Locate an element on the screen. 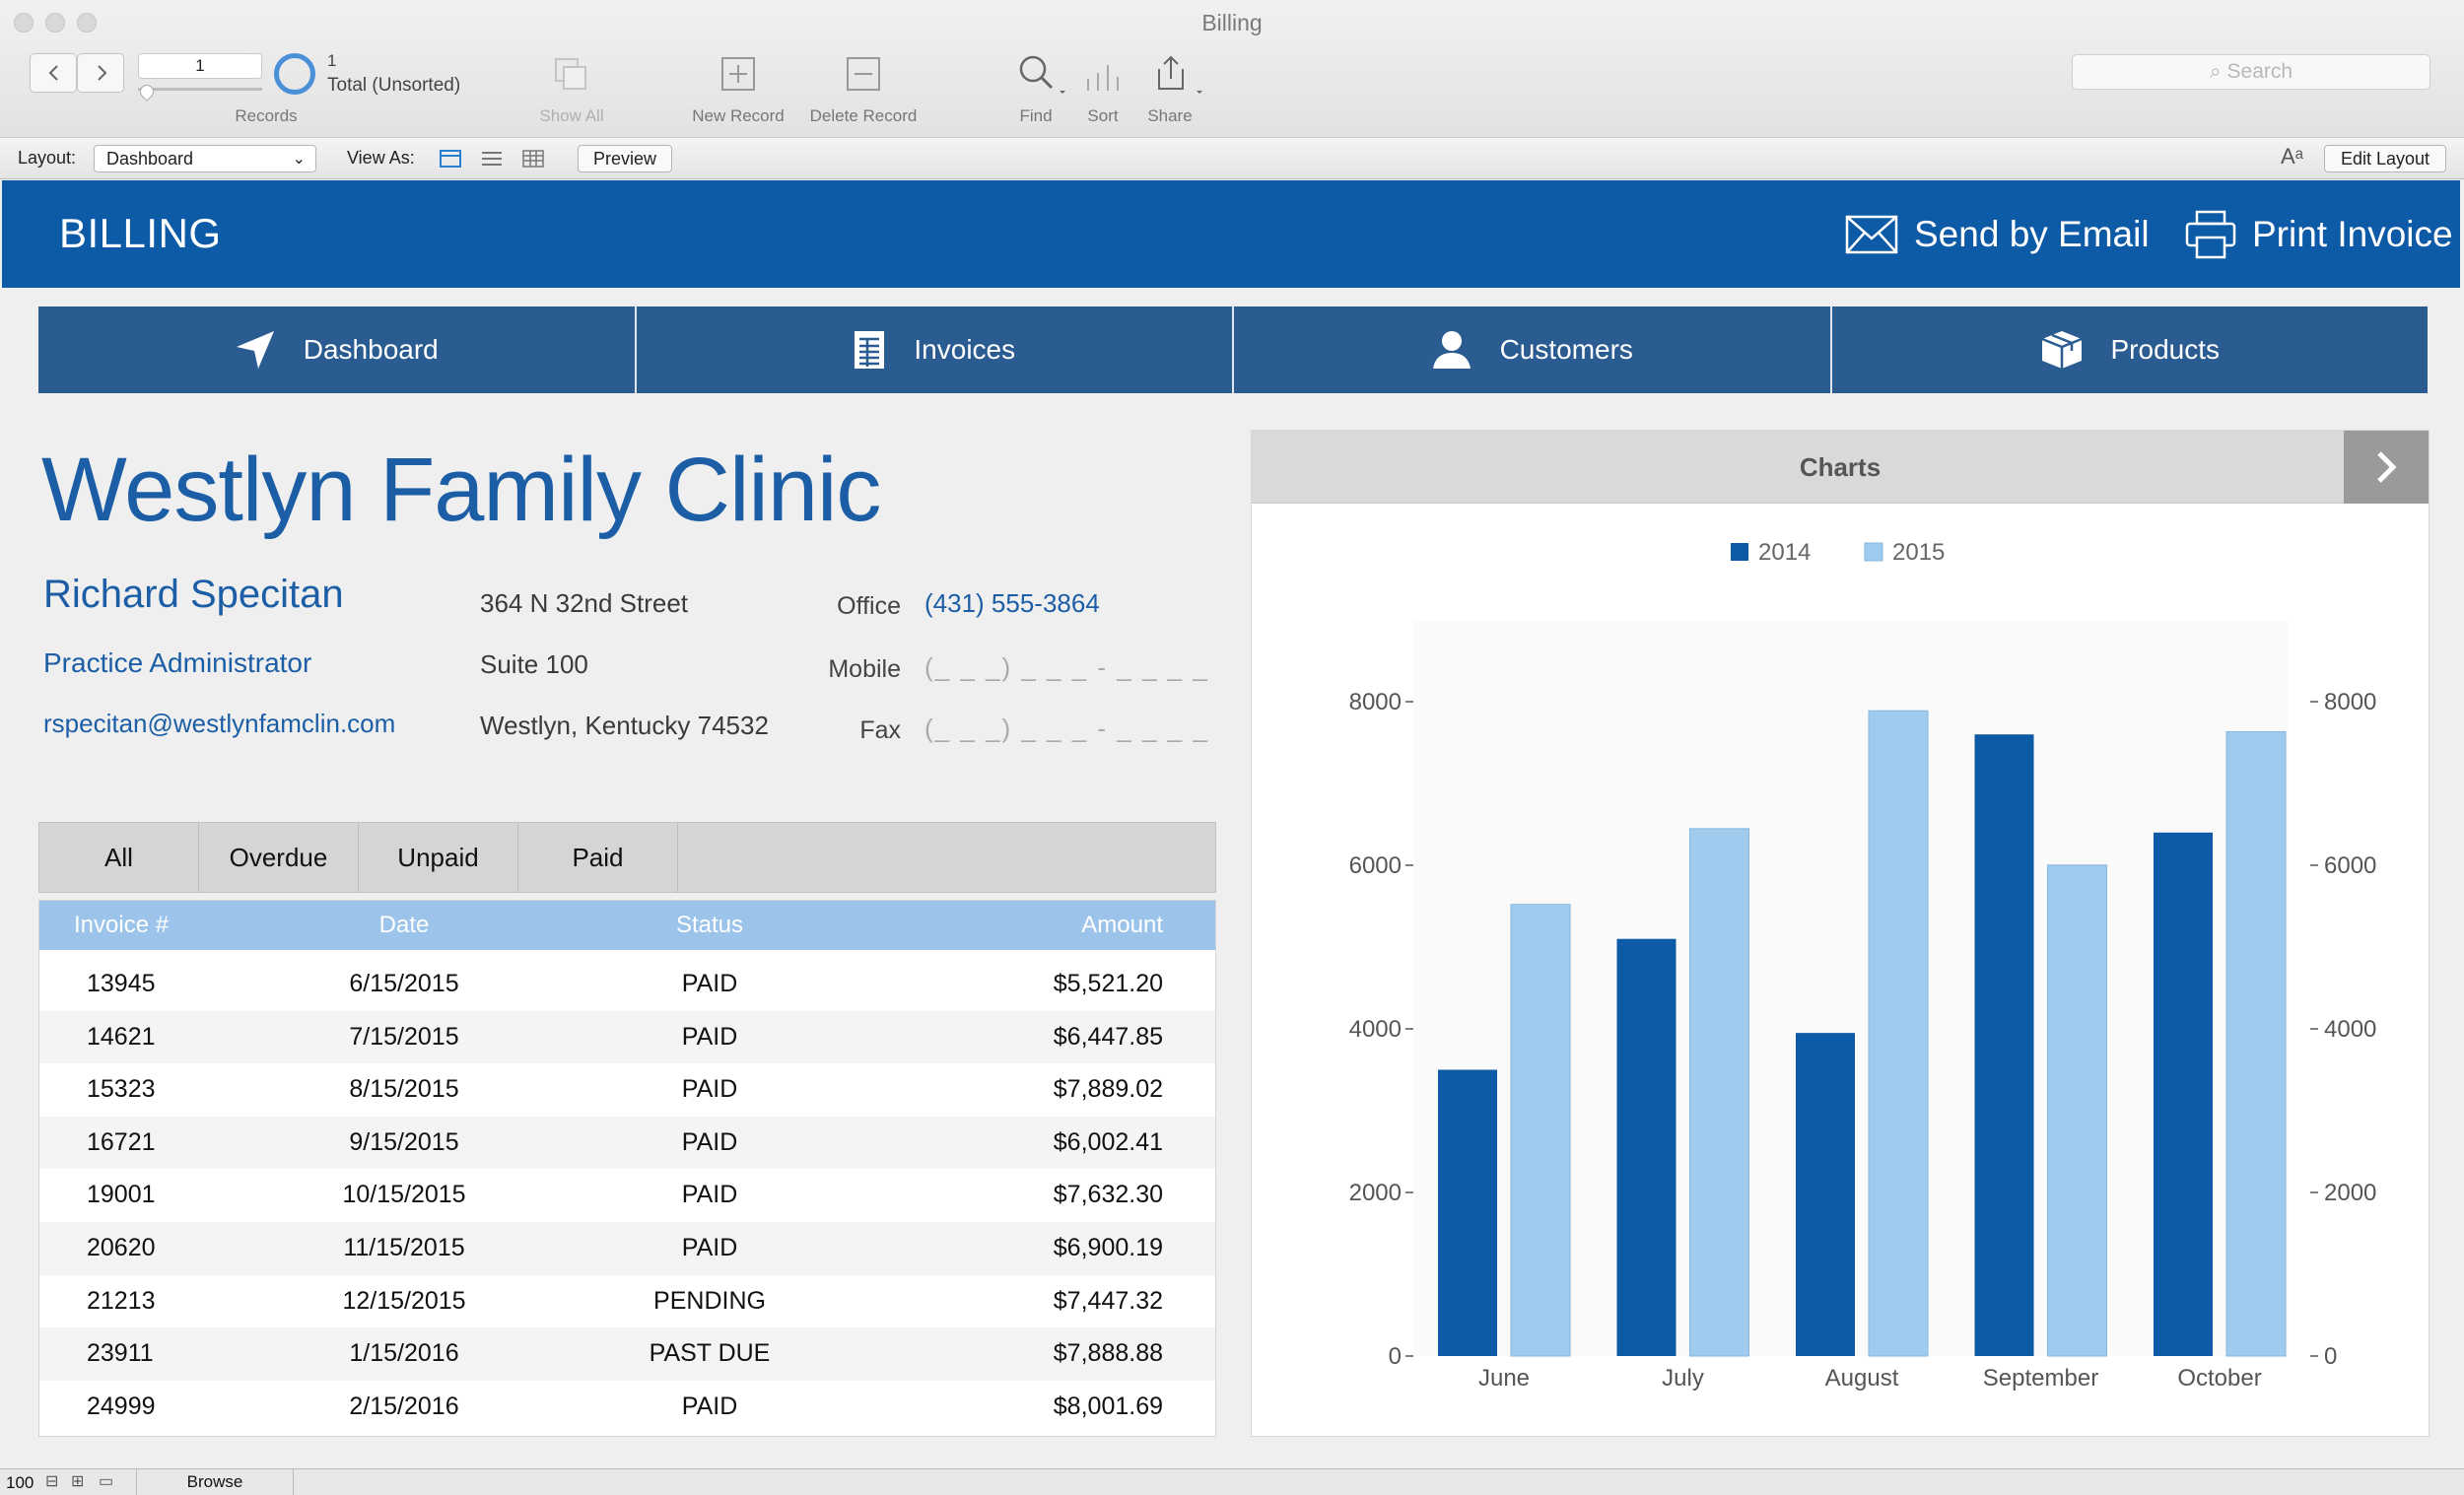 Image resolution: width=2464 pixels, height=1495 pixels. sort-label: Sort is located at coordinates (1103, 115).